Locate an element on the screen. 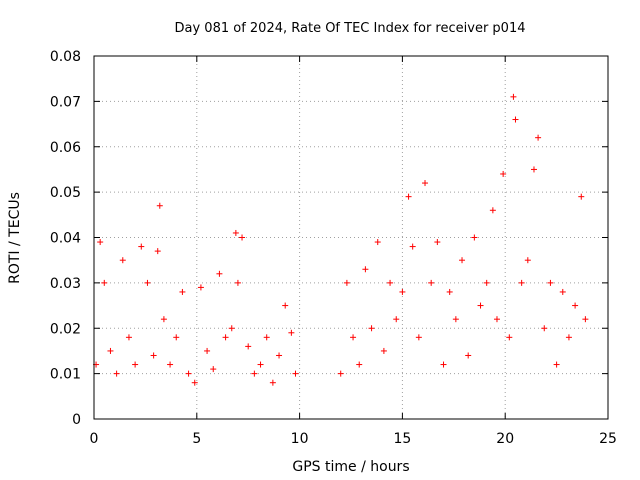 The height and width of the screenshot is (480, 640). x-tick-label: 5 is located at coordinates (196, 439).